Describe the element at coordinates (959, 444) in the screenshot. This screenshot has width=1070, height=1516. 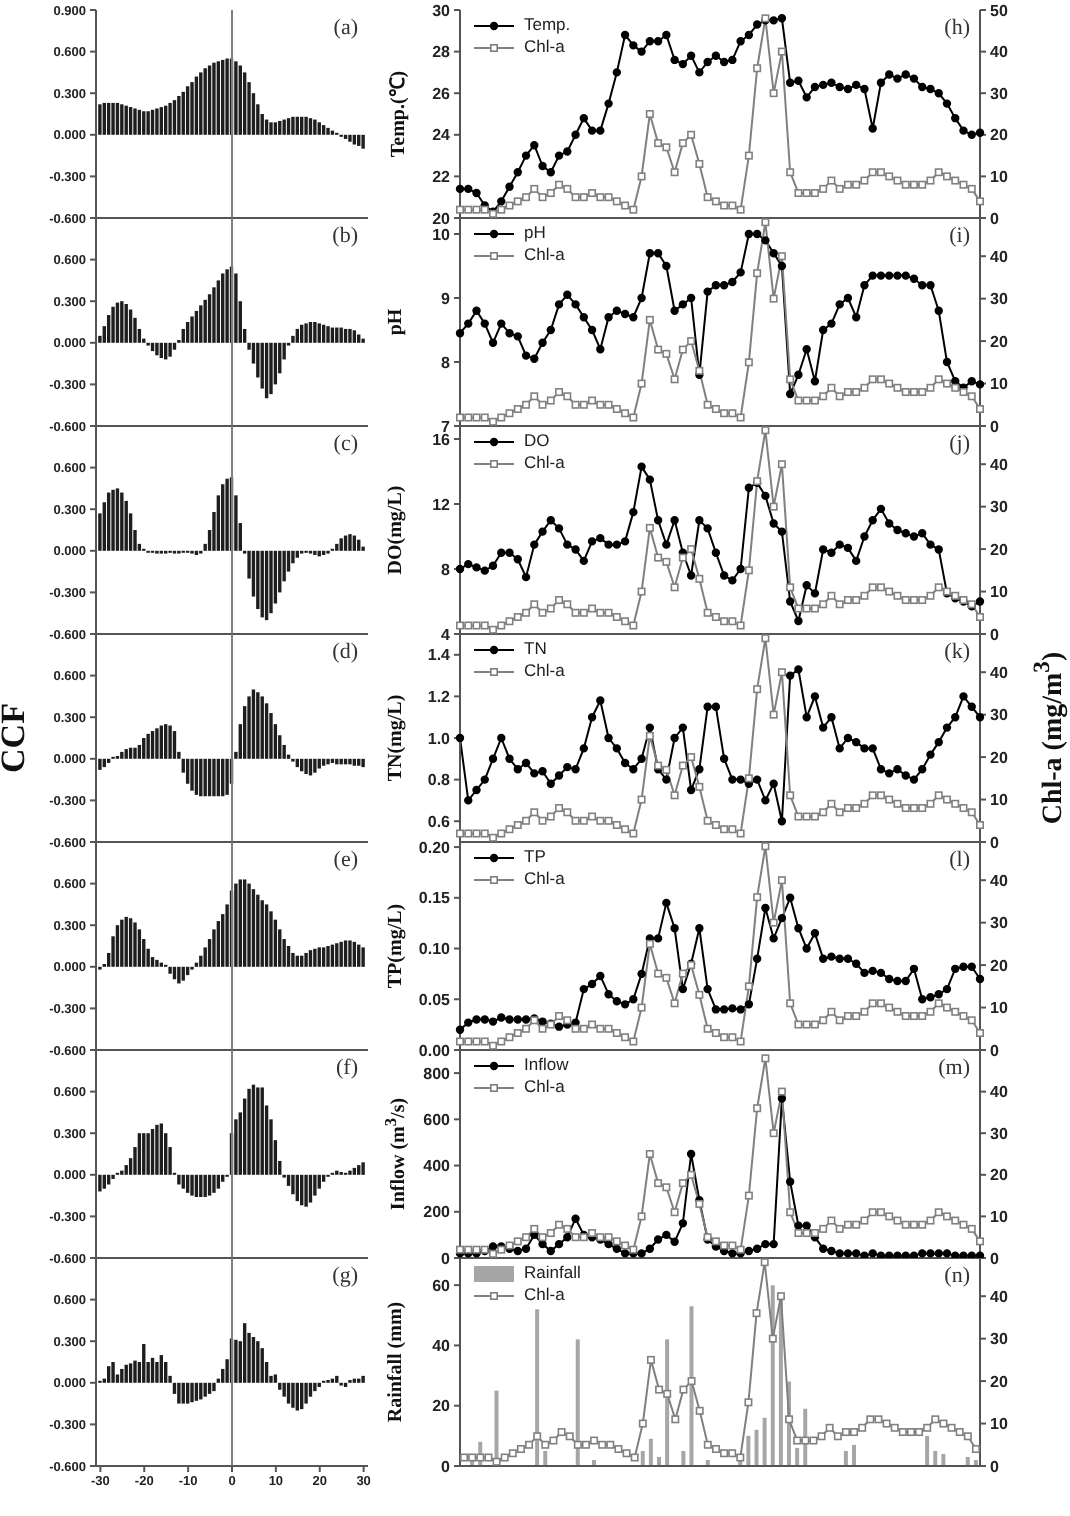
I see `annotation: (j)` at that location.